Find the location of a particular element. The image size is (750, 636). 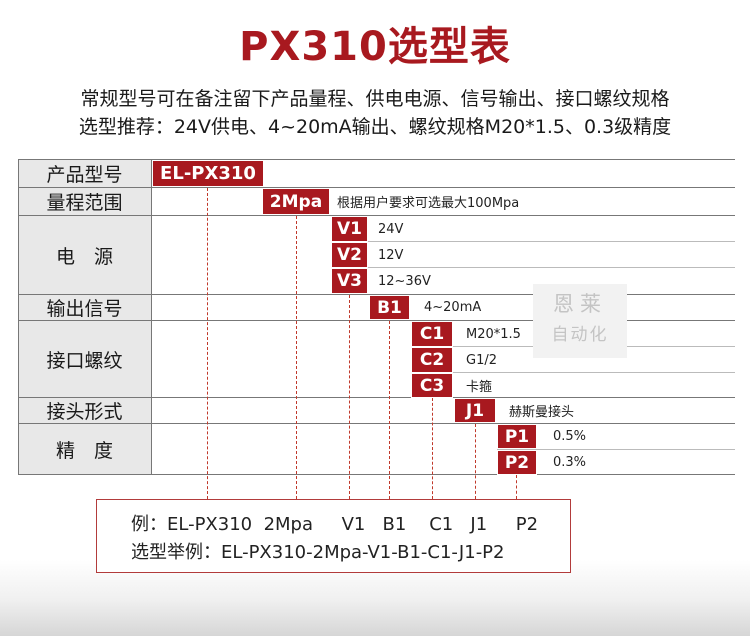

desc-power-v1: 24V is located at coordinates (391, 229).